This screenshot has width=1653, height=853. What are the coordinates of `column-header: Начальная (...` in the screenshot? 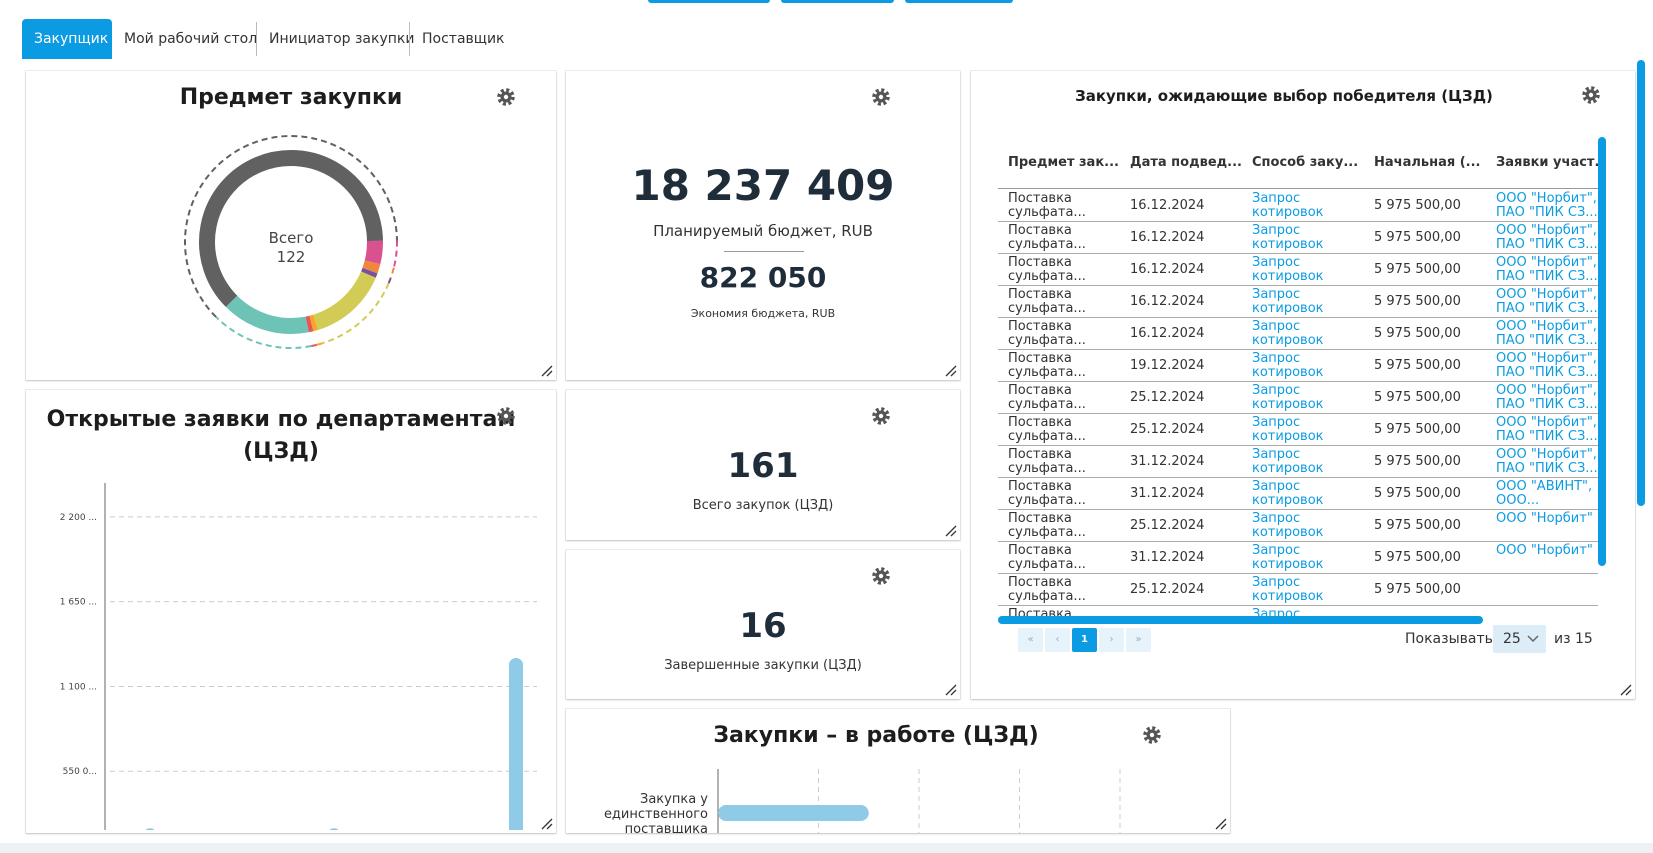 It's located at (1427, 162).